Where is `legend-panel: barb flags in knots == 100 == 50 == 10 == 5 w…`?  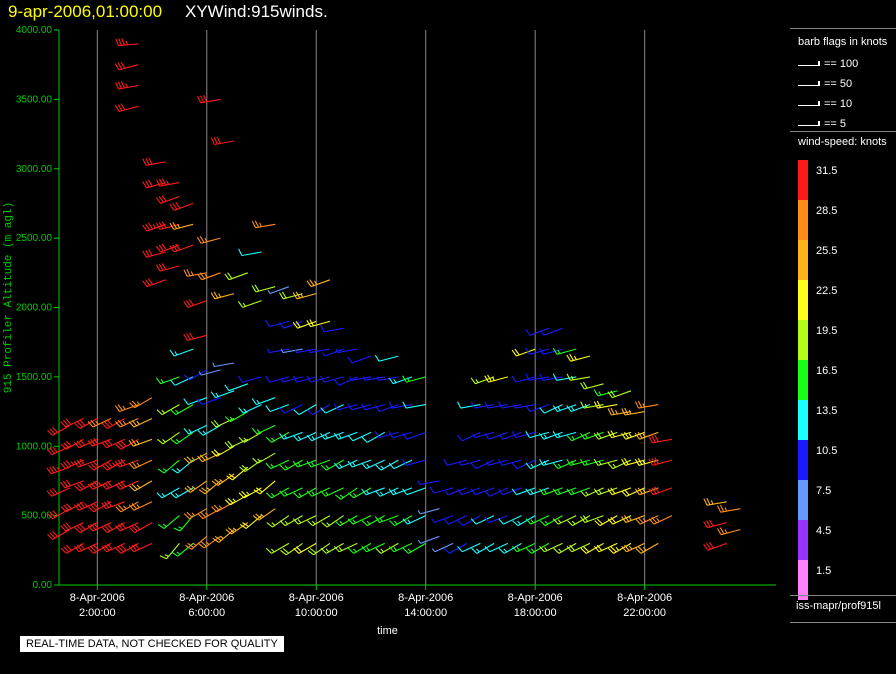 legend-panel: barb flags in knots == 100 == 50 == 10 == 5 w… is located at coordinates (843, 326).